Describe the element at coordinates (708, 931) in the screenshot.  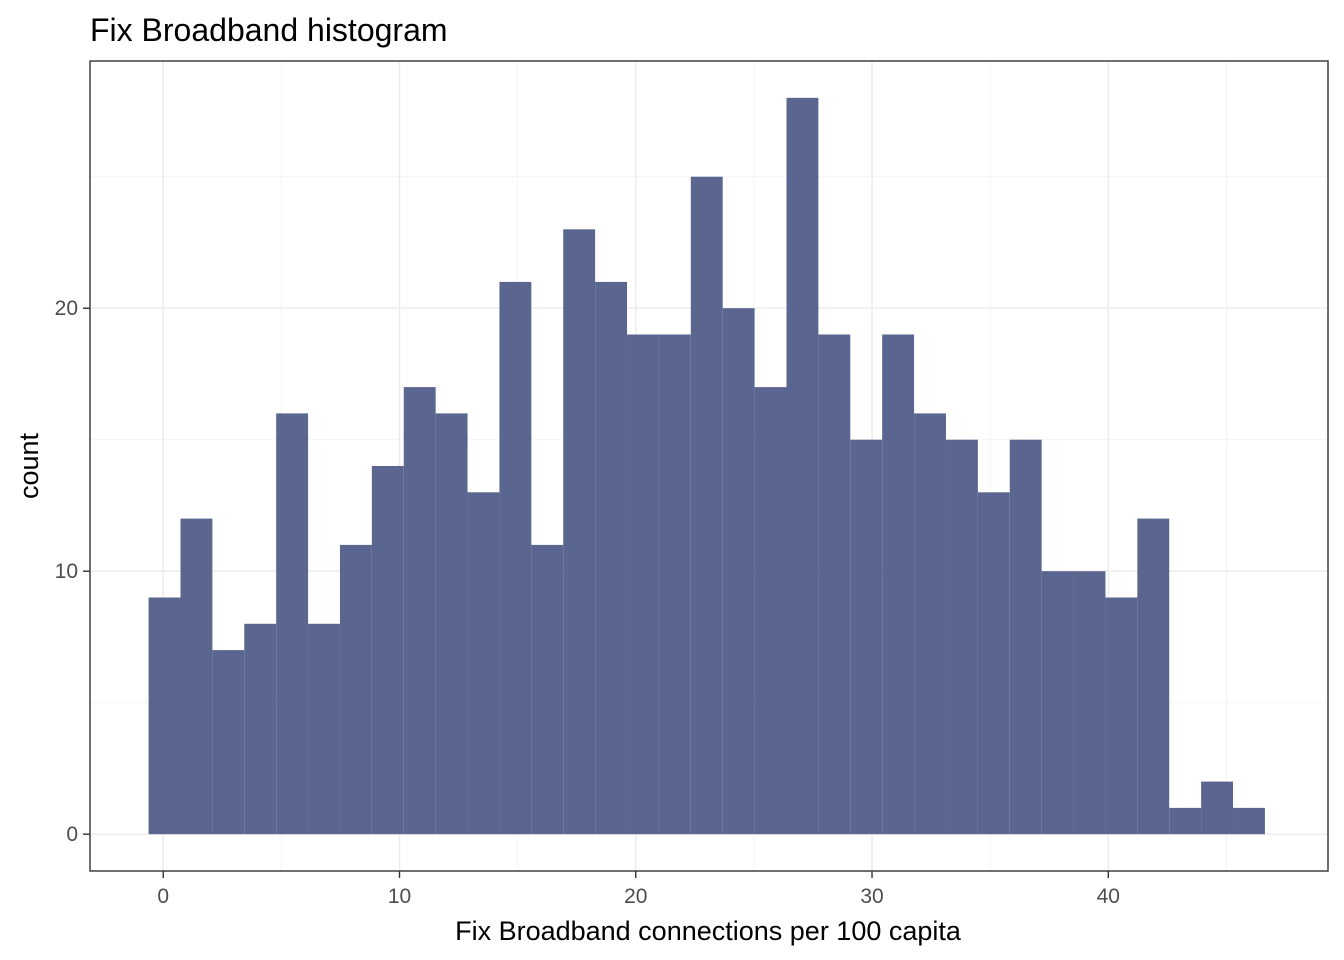
I see `x-axis-title: Fix Broadband connections per 100 capita` at that location.